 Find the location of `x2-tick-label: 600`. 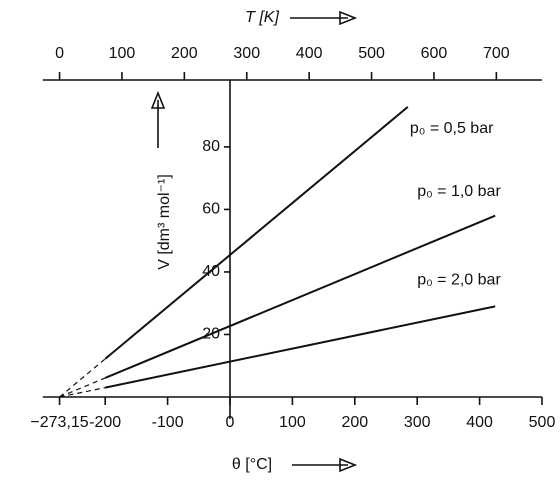

x2-tick-label: 600 is located at coordinates (434, 53).